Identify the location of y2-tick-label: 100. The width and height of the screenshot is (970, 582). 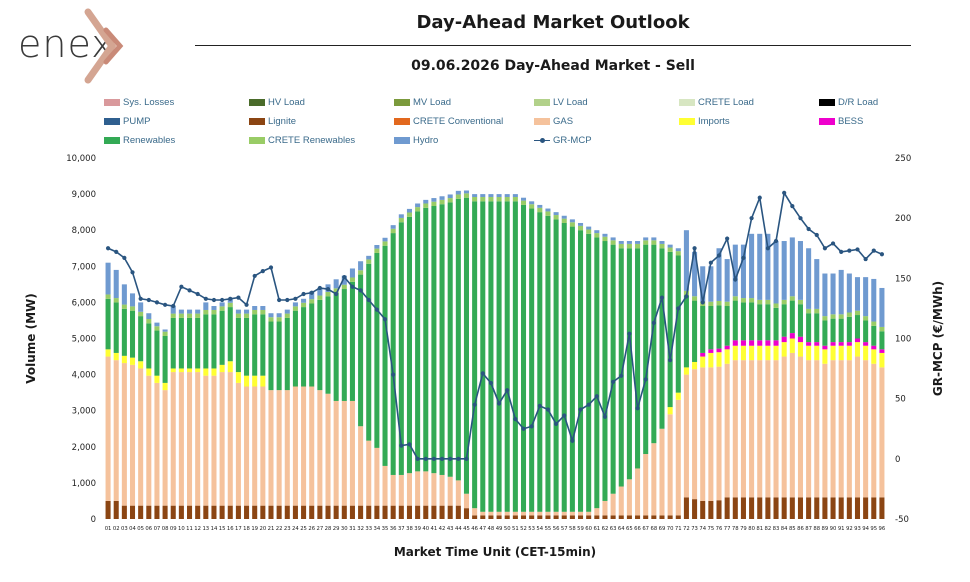
(903, 340).